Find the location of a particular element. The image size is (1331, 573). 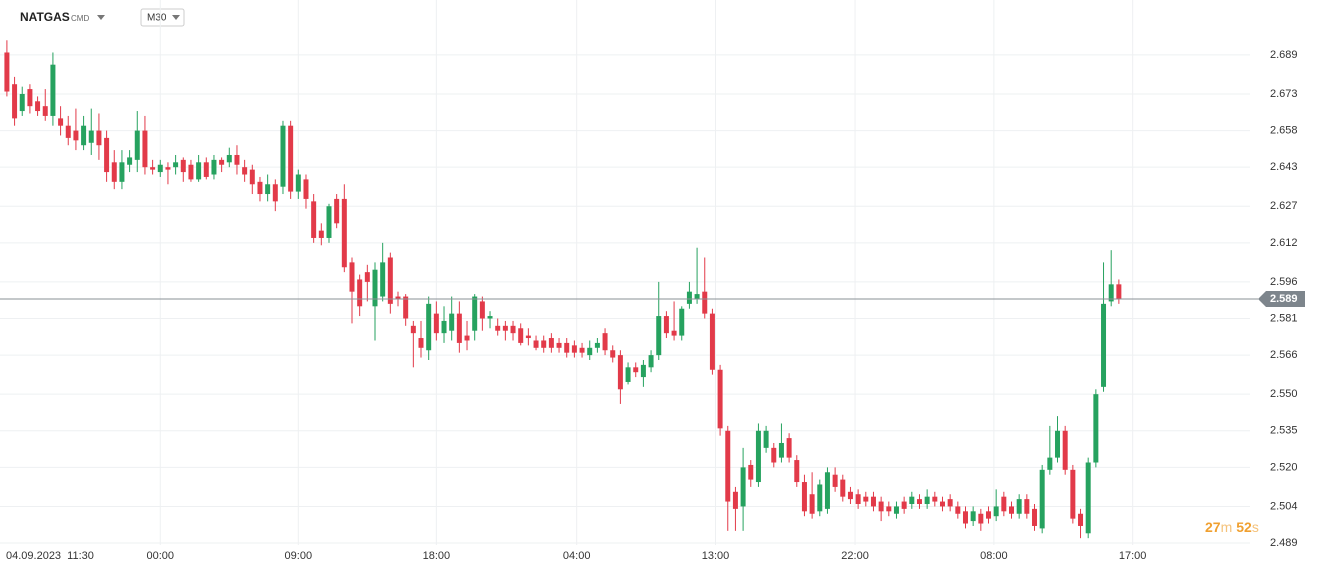

symbol: NATGAS is located at coordinates (45, 17).